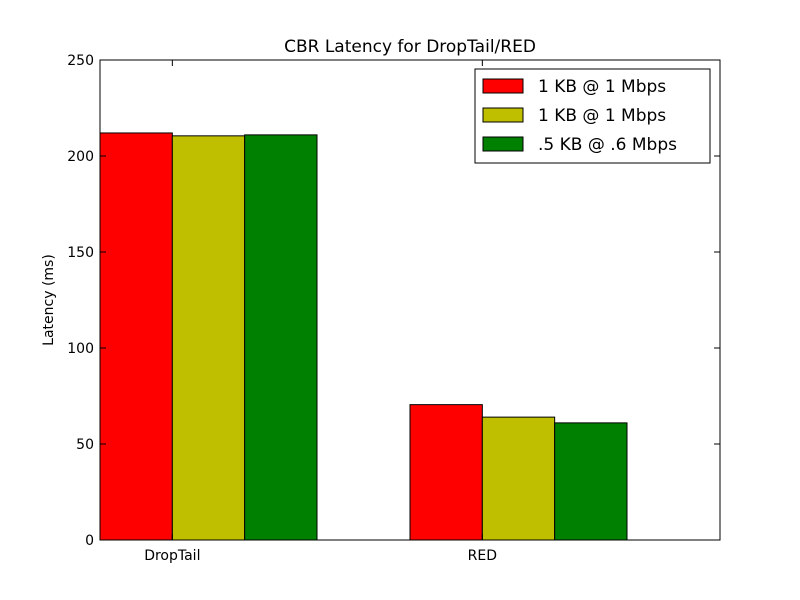  What do you see at coordinates (80, 349) in the screenshot?
I see `y-tick-label: 100` at bounding box center [80, 349].